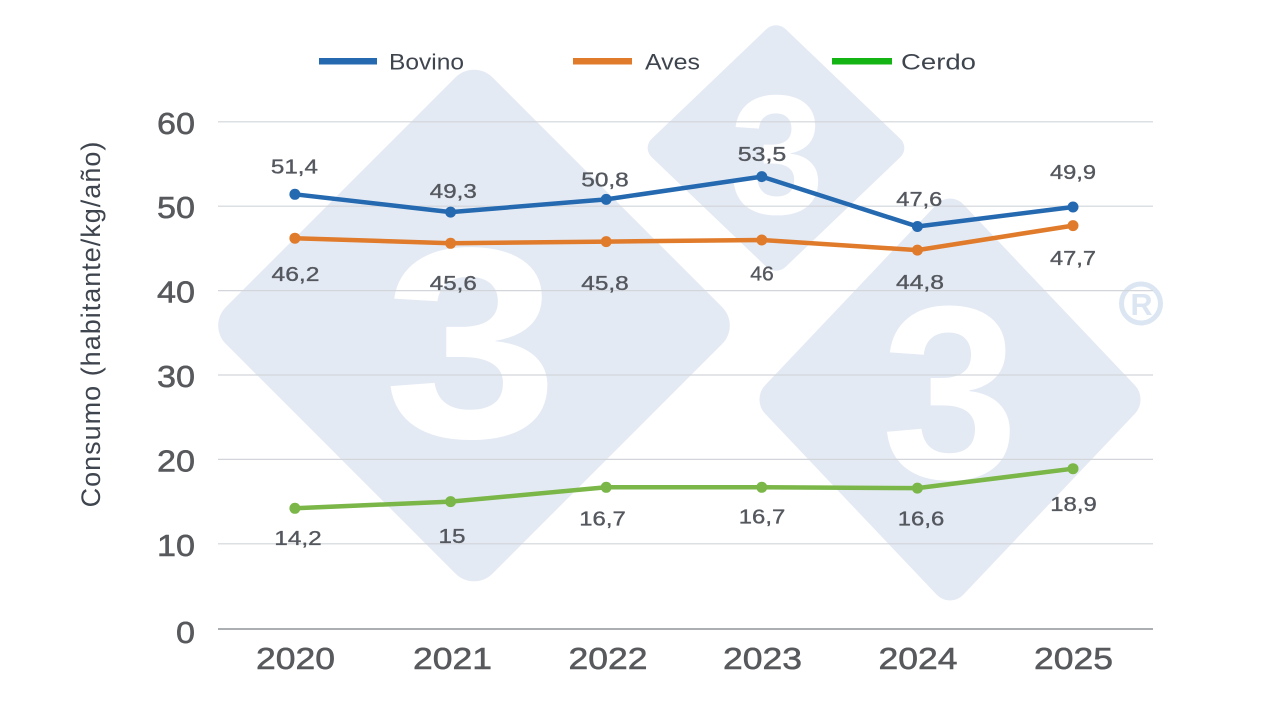 Image resolution: width=1280 pixels, height=720 pixels. I want to click on svg-text: 47,6, so click(919, 199).